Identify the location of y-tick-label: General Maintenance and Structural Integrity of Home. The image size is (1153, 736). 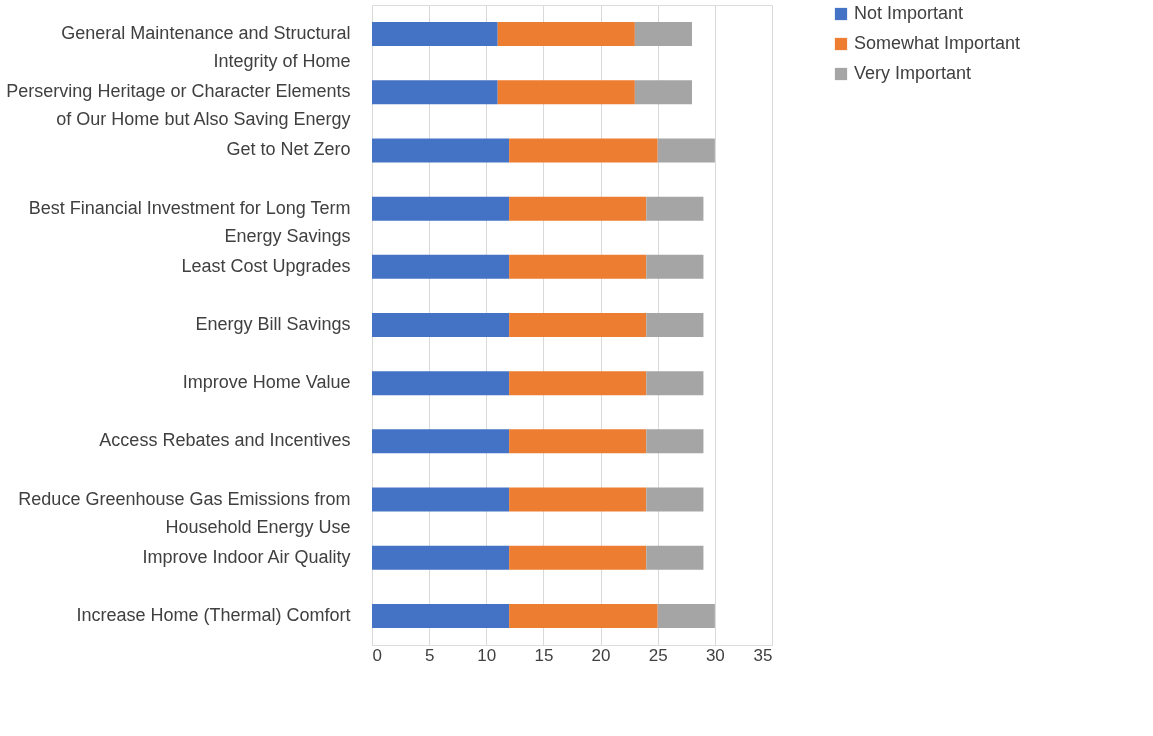
(206, 47).